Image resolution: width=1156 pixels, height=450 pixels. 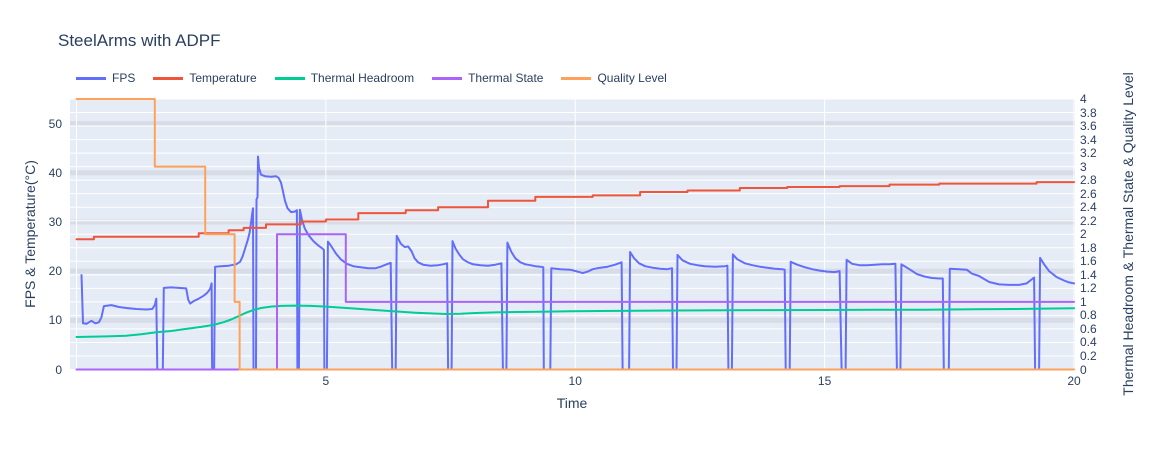 What do you see at coordinates (1088, 328) in the screenshot?
I see `y-right-tick-label: 0.6` at bounding box center [1088, 328].